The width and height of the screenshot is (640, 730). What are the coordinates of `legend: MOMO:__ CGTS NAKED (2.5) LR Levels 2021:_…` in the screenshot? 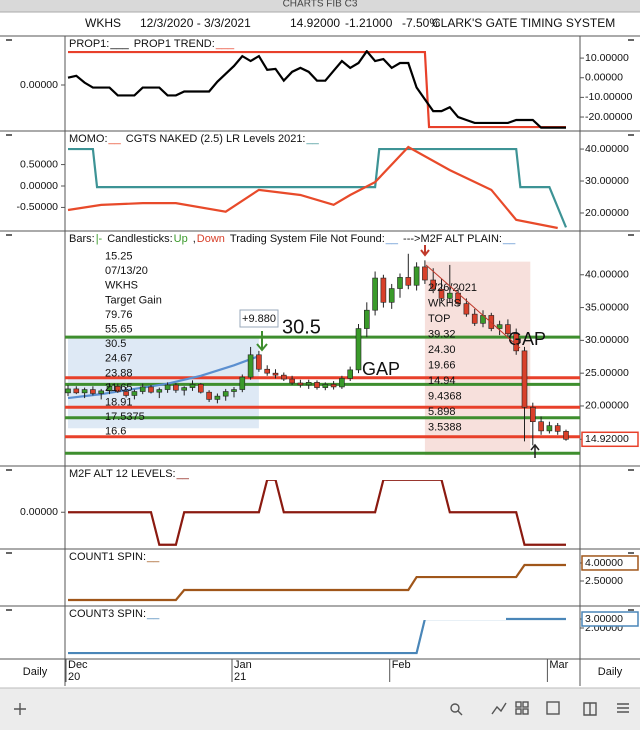 It's located at (194, 139).